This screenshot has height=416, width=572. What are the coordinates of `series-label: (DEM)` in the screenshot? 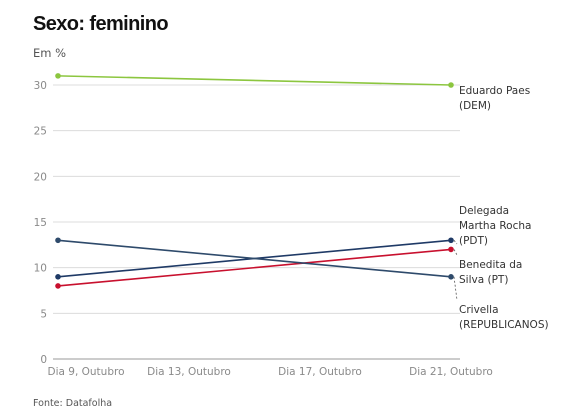 It's located at (475, 106).